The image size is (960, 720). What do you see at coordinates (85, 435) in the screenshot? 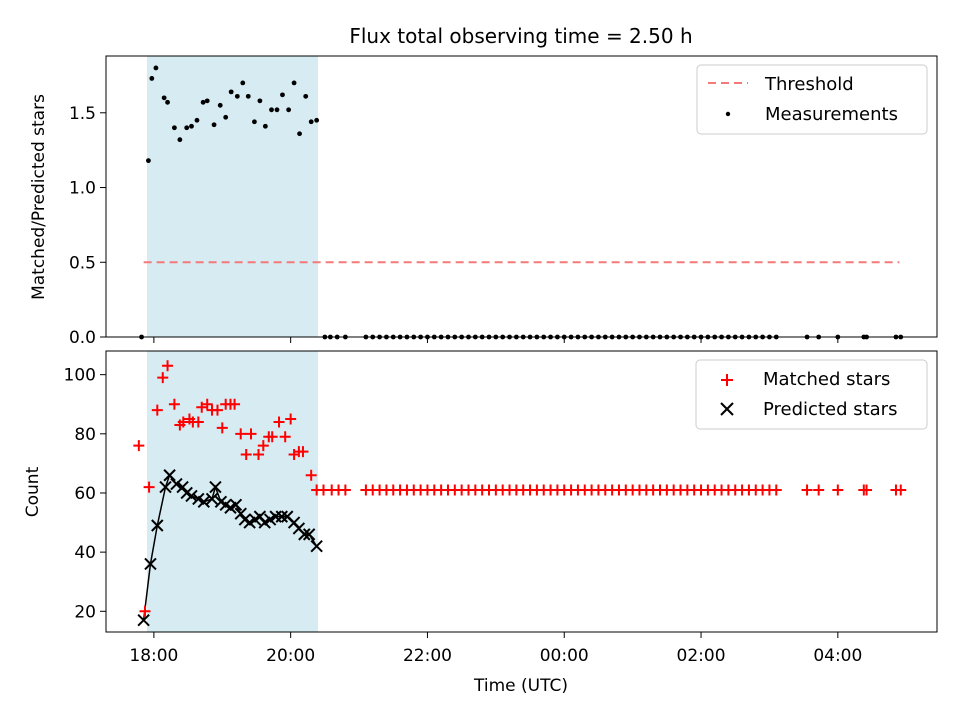
I see `bottom-ytick-label: 80` at bounding box center [85, 435].